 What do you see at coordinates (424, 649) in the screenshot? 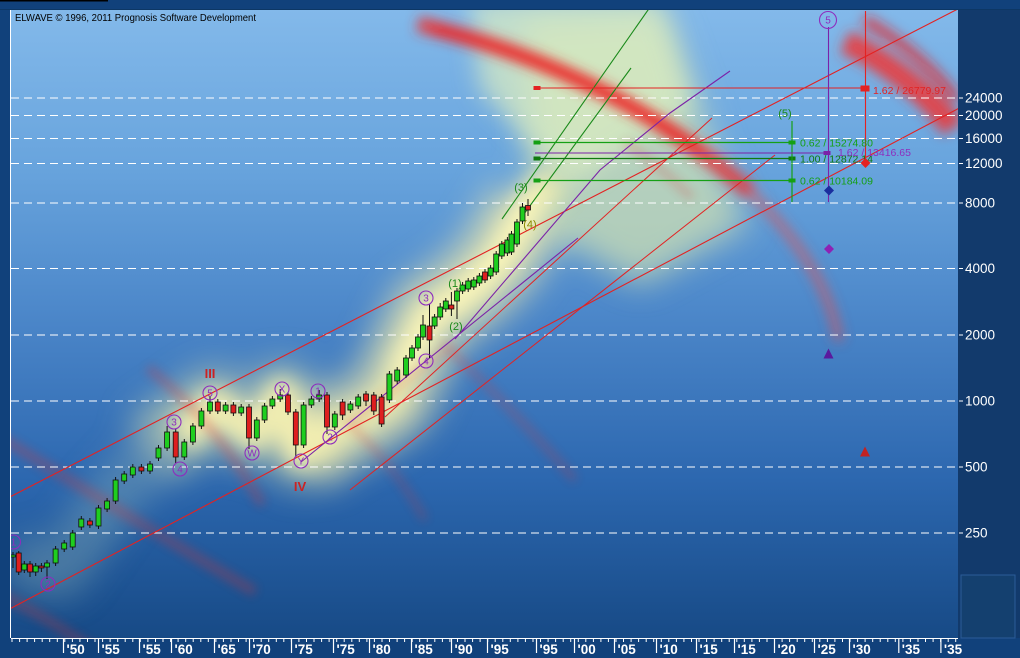
I see `svg-text: '85` at bounding box center [424, 649].